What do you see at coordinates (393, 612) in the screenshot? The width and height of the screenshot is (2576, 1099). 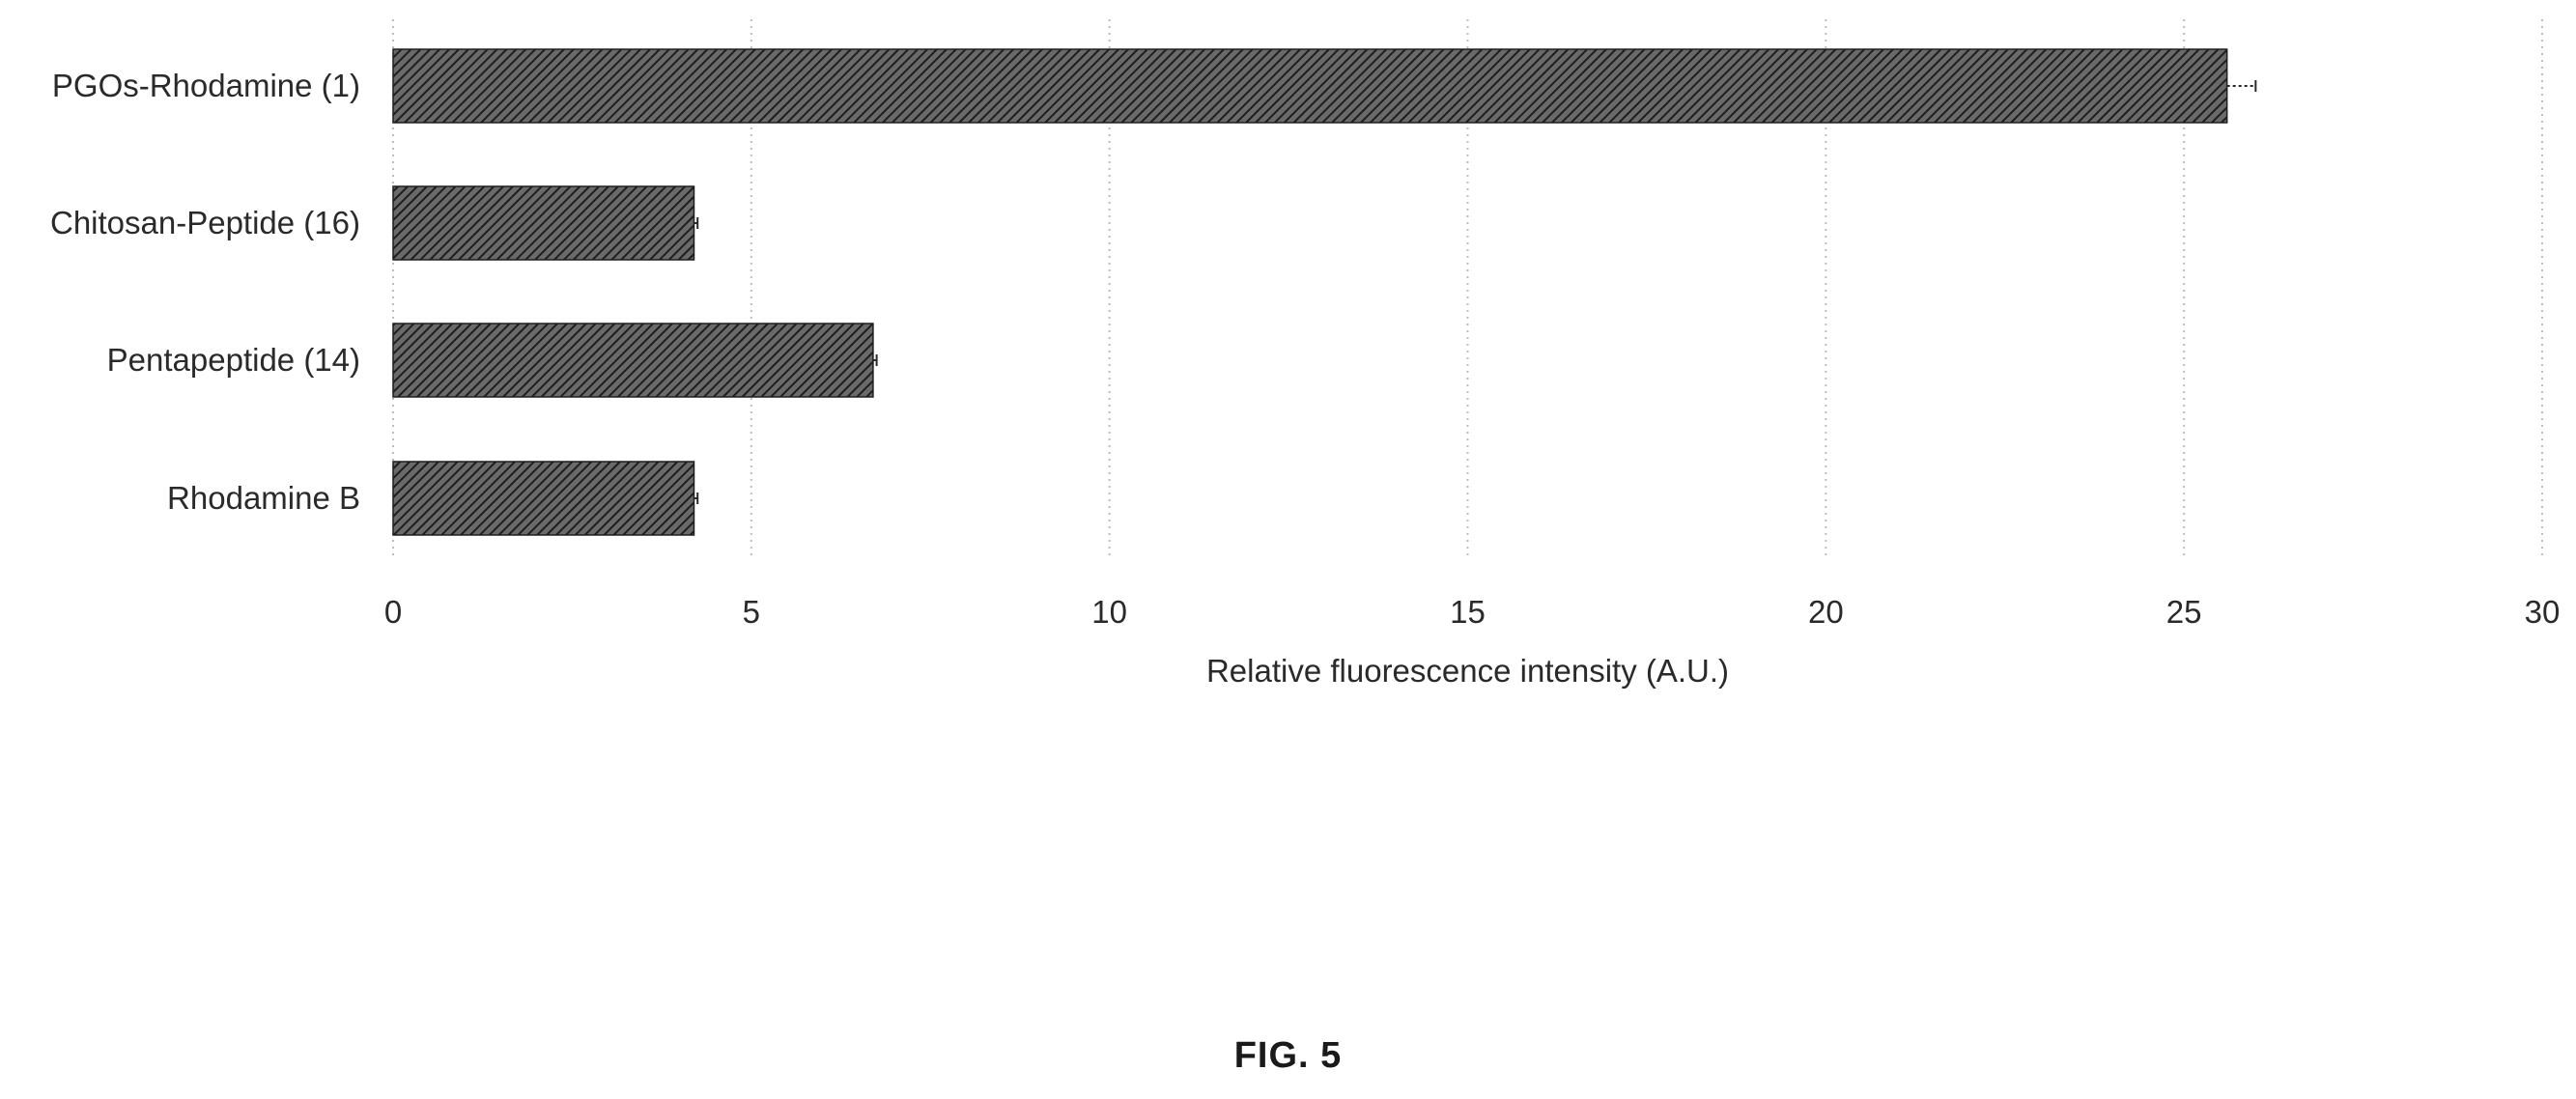 I see `x-tick-label: 0` at bounding box center [393, 612].